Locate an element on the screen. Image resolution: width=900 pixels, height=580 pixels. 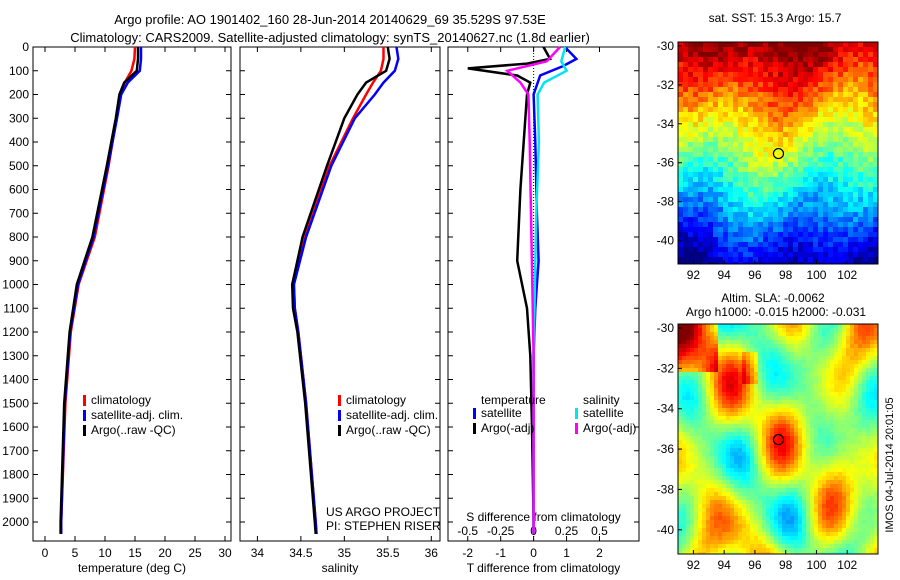
x-tick-label: 92 is located at coordinates (694, 275).